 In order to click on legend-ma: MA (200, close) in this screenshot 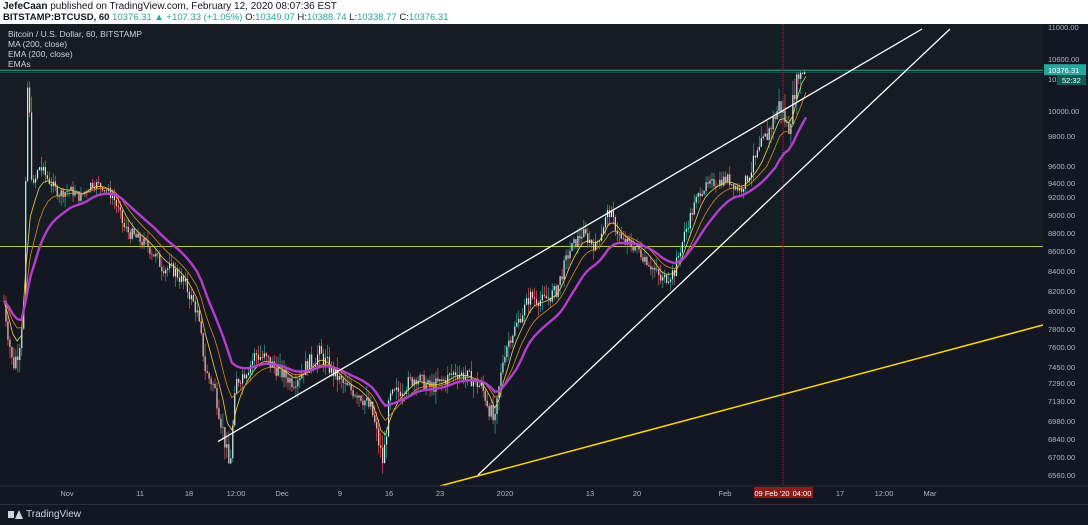, I will do `click(38, 44)`.